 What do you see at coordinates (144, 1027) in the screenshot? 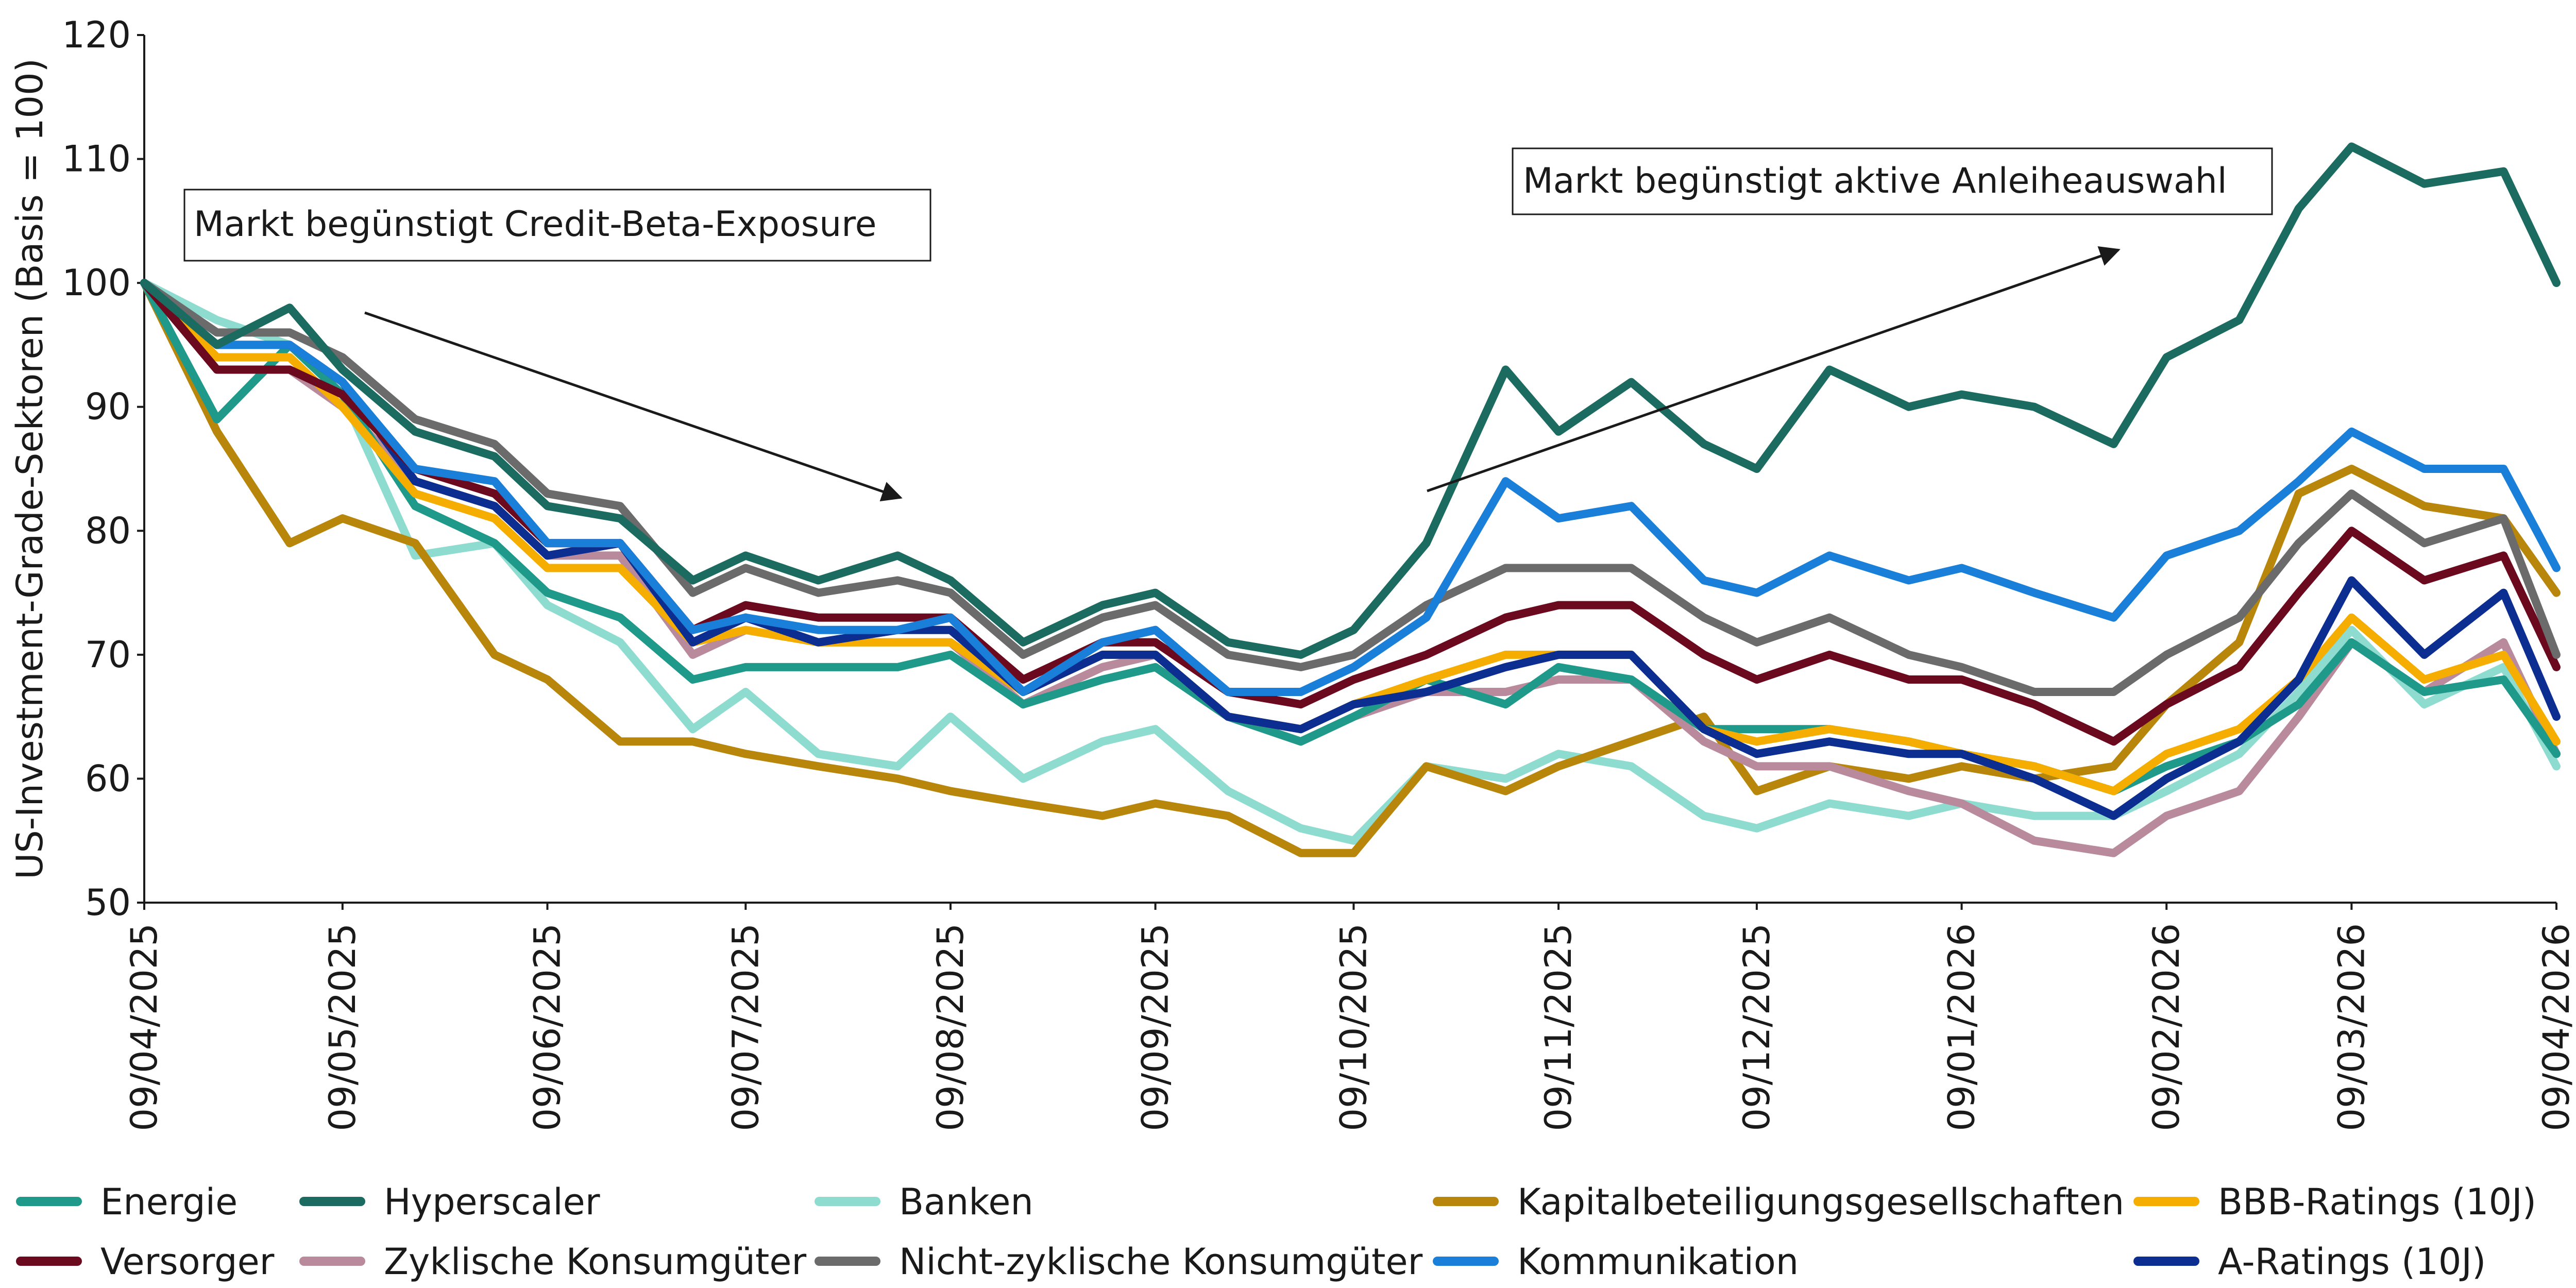
I see `x-tick-label: 09/04/2025` at bounding box center [144, 1027].